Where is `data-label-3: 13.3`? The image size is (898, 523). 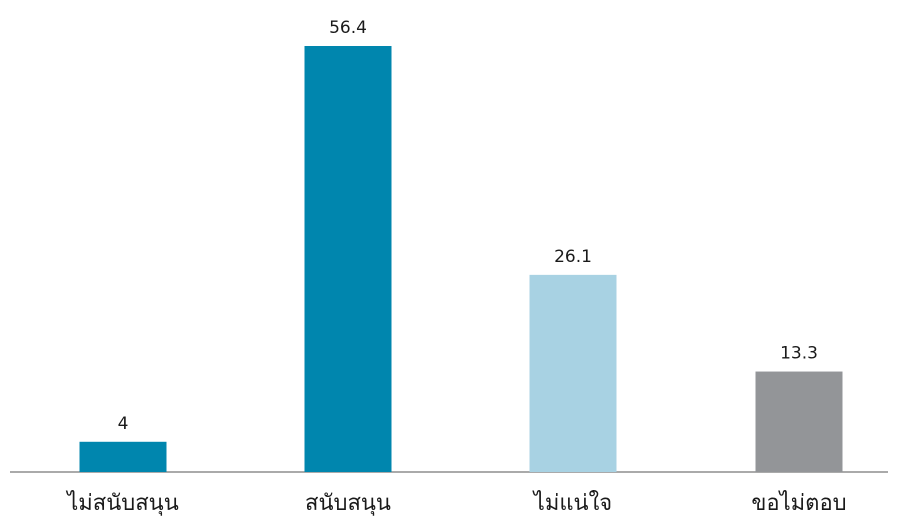
data-label-3: 13.3 is located at coordinates (799, 354).